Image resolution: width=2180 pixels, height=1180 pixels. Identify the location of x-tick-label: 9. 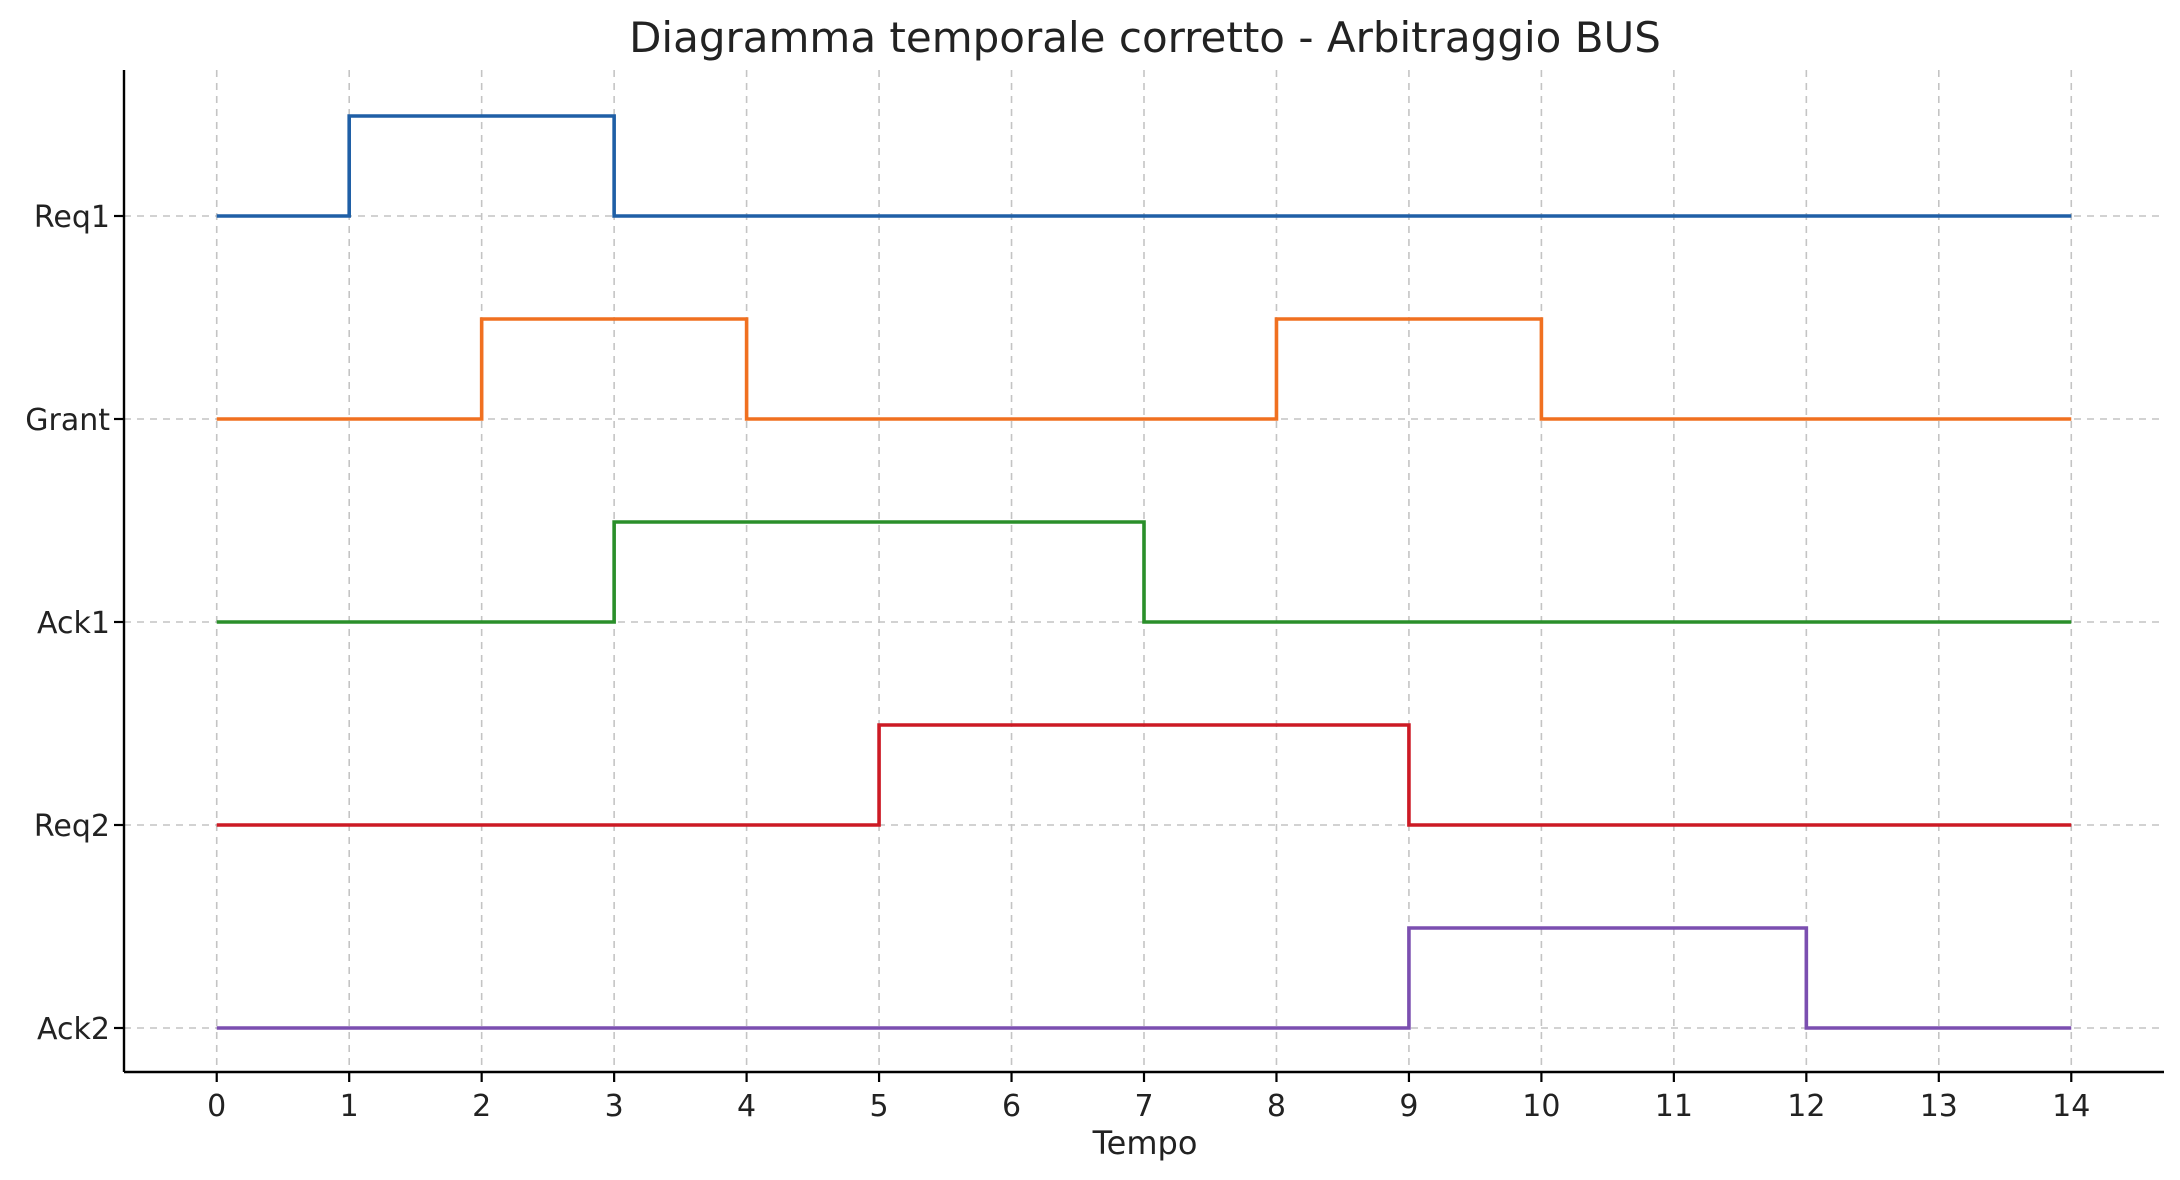
(1408, 1106).